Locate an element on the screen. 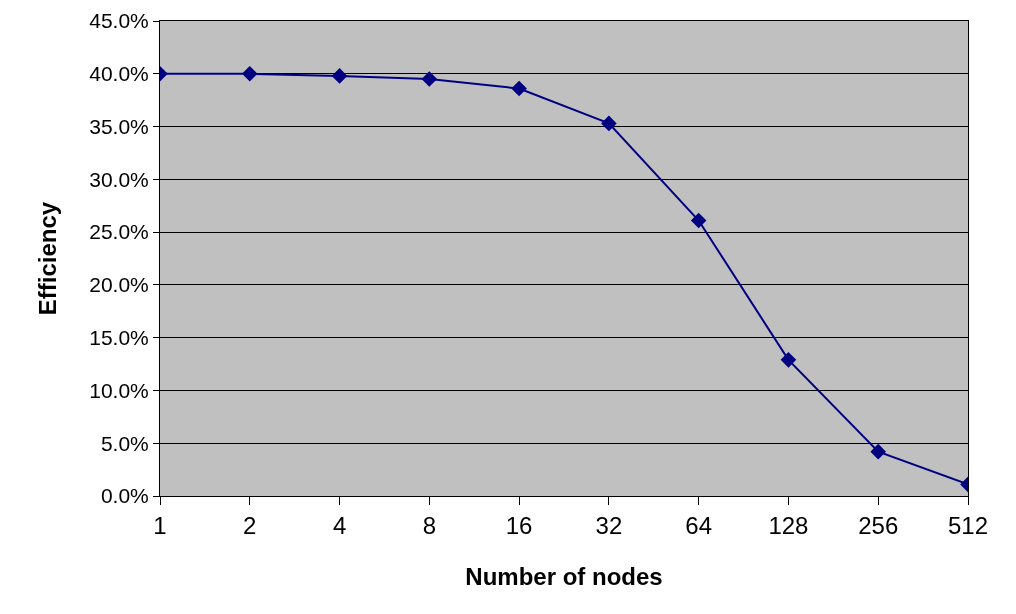 The height and width of the screenshot is (614, 1016). y-axis-title: Efficiency is located at coordinates (48, 258).